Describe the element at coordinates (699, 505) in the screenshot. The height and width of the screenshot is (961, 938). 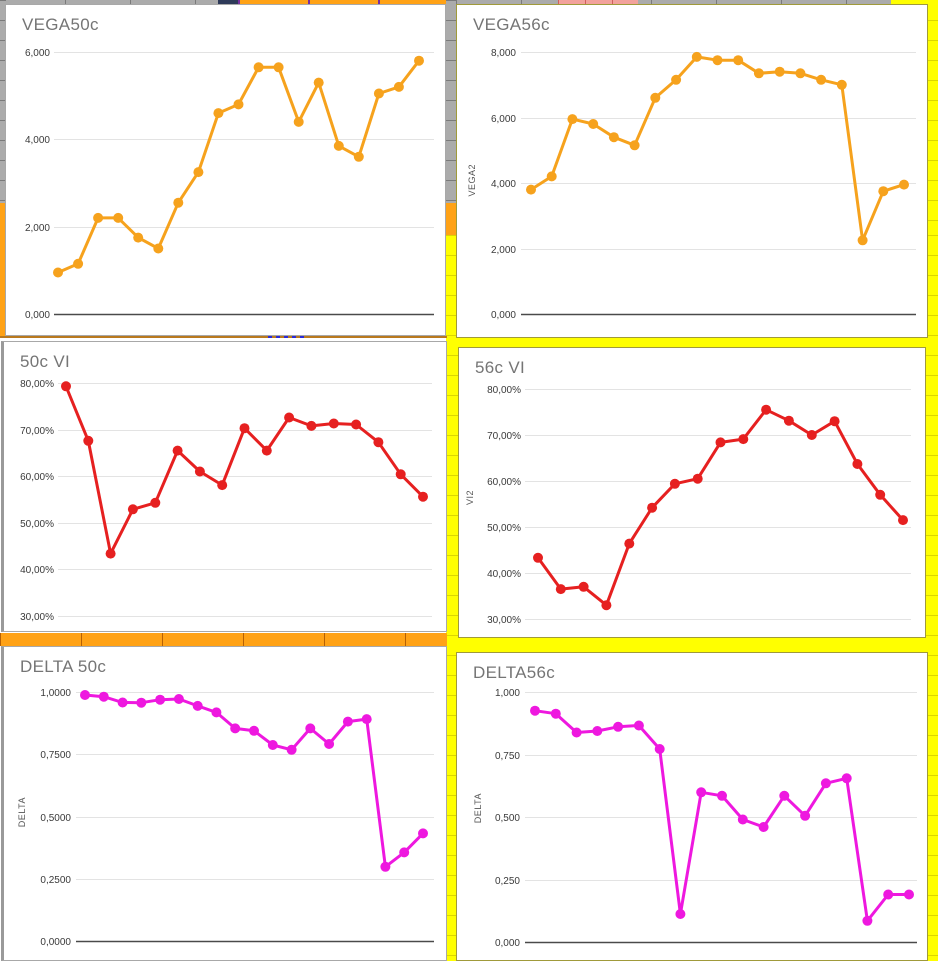
I see `chart-canvas-vi56c: 80,00% 70,00% 60,00% 50,00% 40,00% 30,00%` at that location.